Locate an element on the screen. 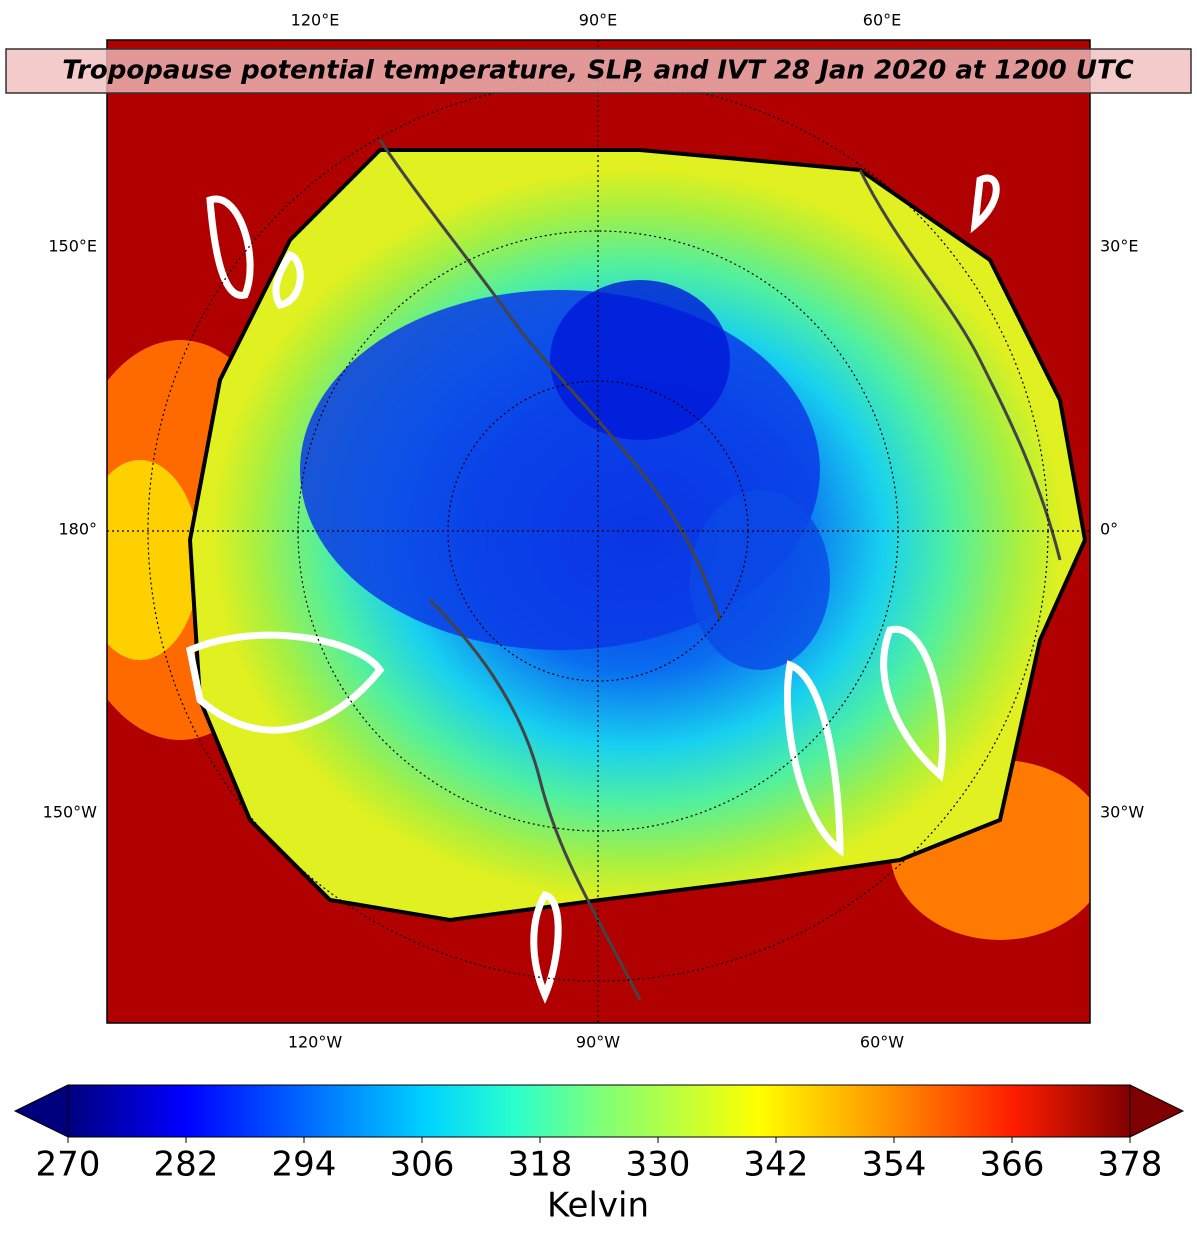  colorbar-tick-label: 318 is located at coordinates (540, 1165).